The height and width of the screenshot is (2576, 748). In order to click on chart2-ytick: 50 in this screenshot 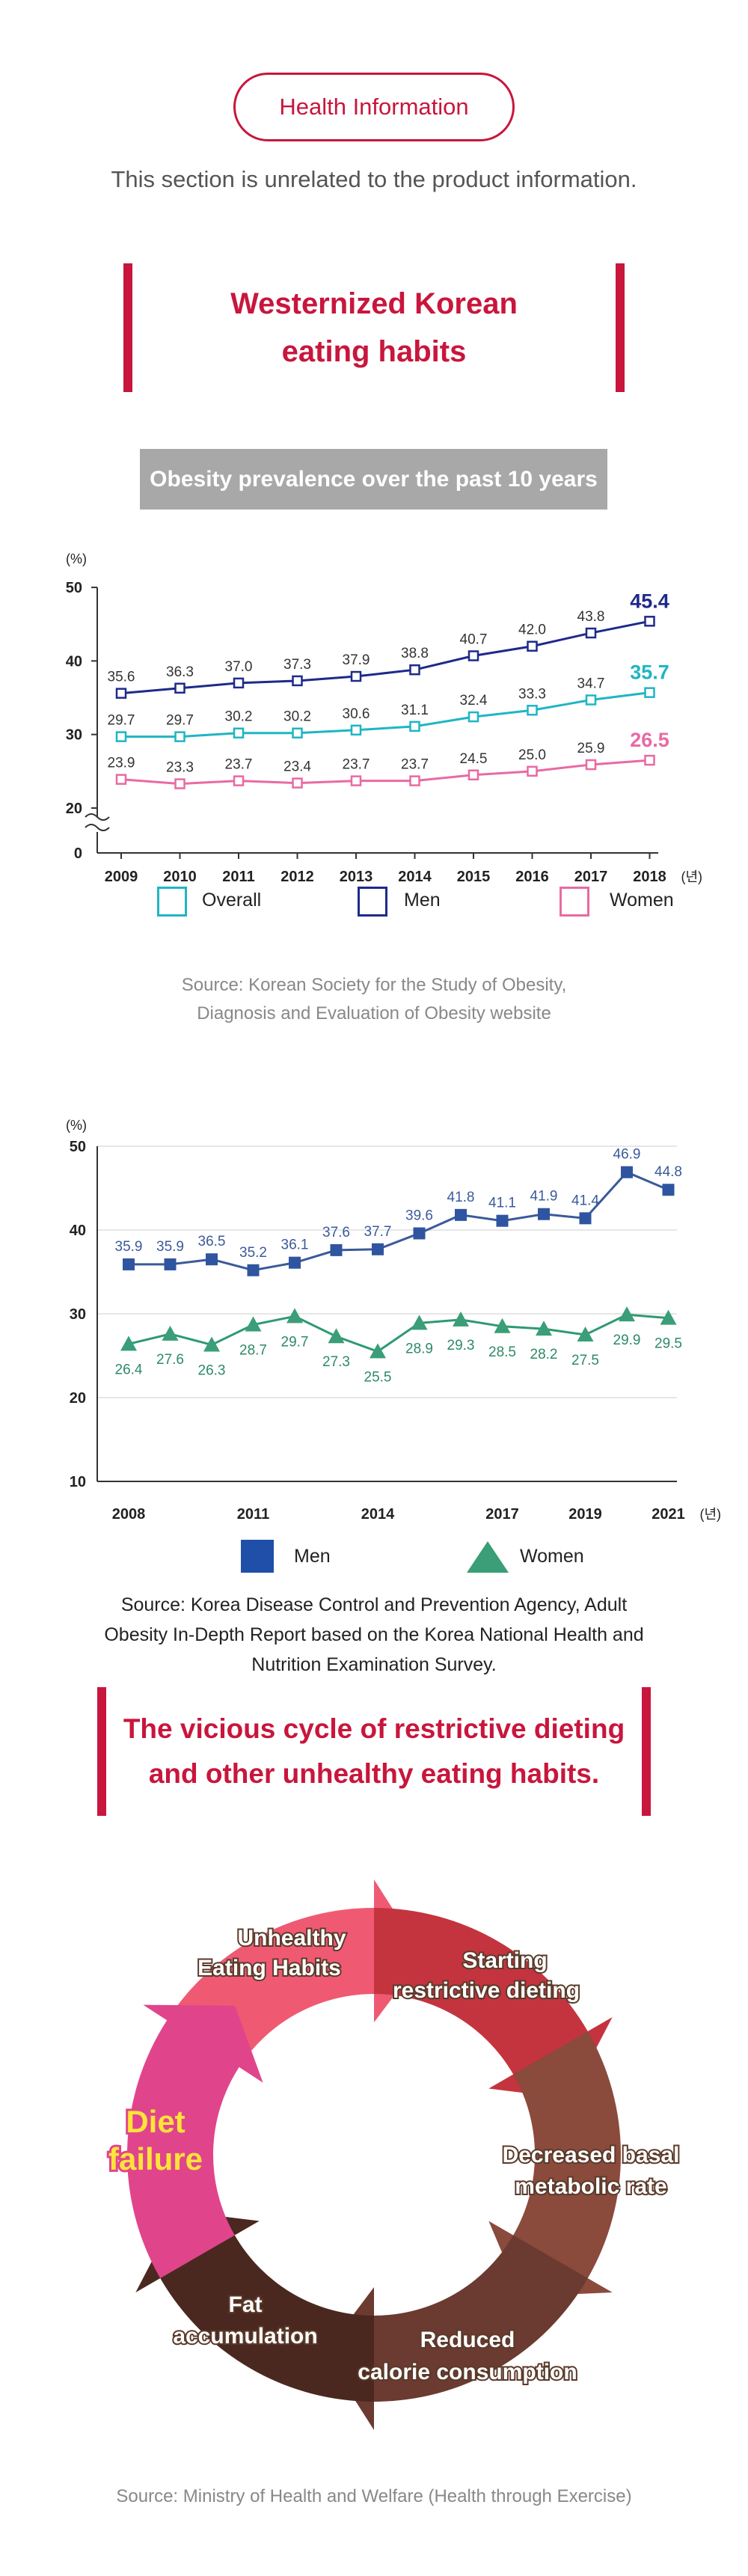, I will do `click(78, 1147)`.